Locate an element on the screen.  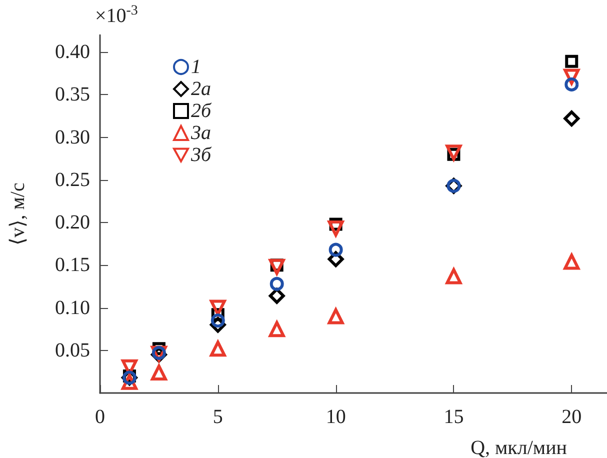
x-tick-label: 0 is located at coordinates (100, 417).